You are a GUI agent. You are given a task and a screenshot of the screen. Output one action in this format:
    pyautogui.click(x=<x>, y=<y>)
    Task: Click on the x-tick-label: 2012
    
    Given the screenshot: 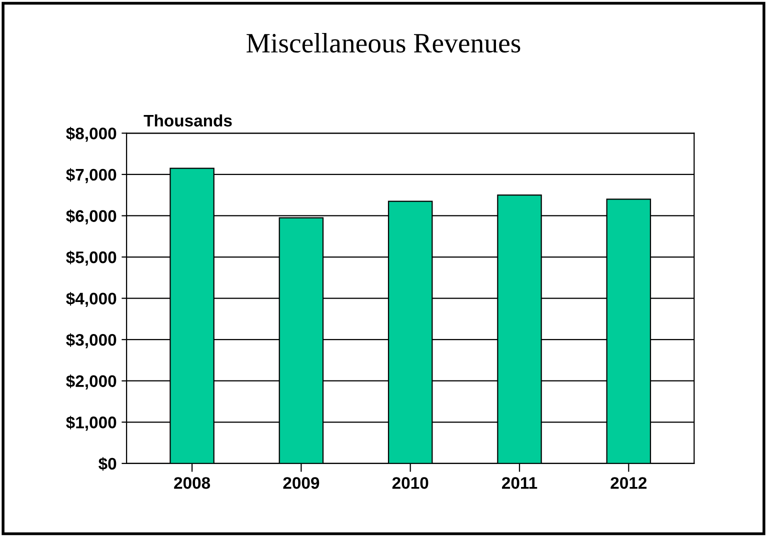 What is the action you would take?
    pyautogui.click(x=628, y=483)
    